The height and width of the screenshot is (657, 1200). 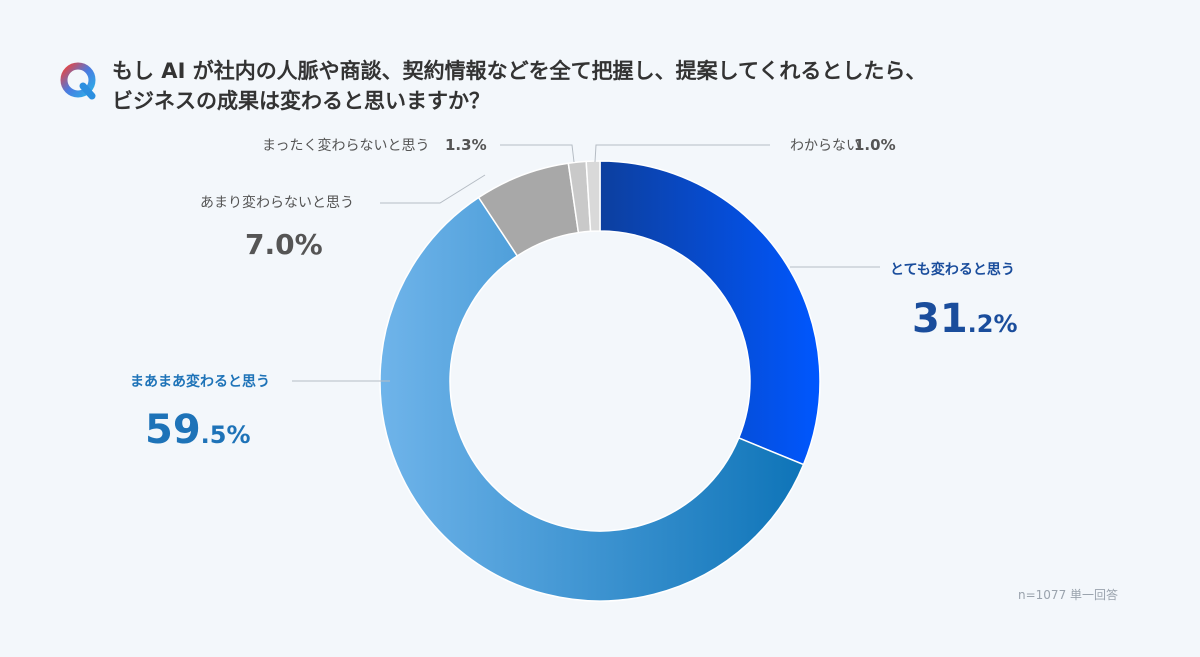 I want to click on value-totemo: 31.2%, so click(x=965, y=319).